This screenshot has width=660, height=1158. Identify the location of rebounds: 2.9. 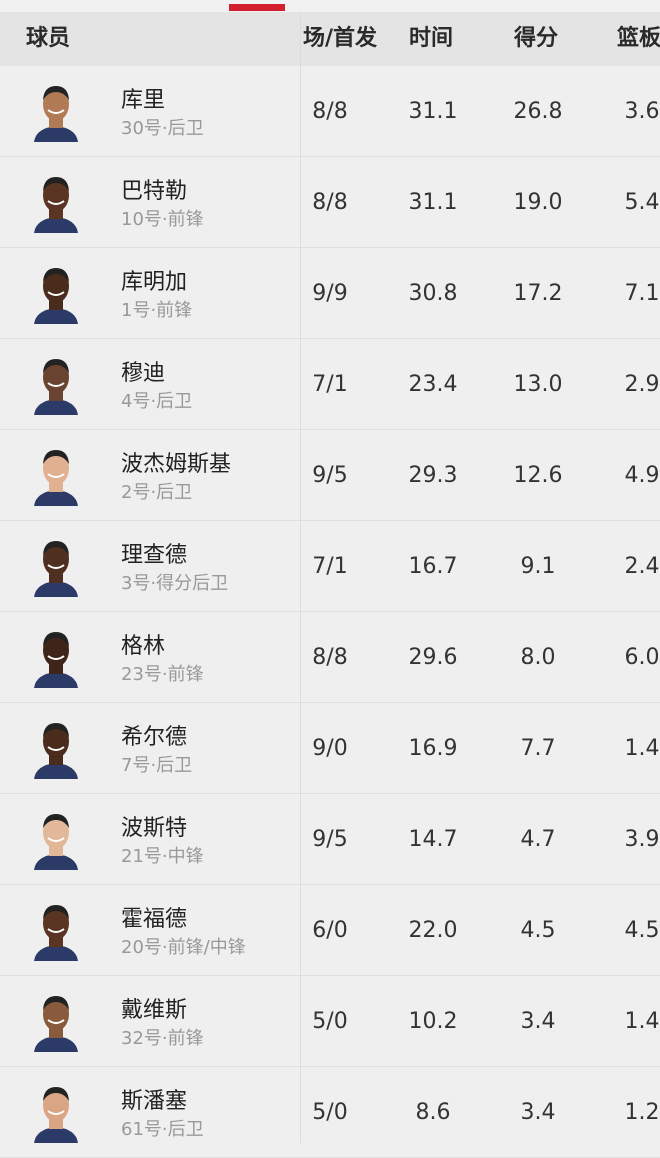
(642, 384).